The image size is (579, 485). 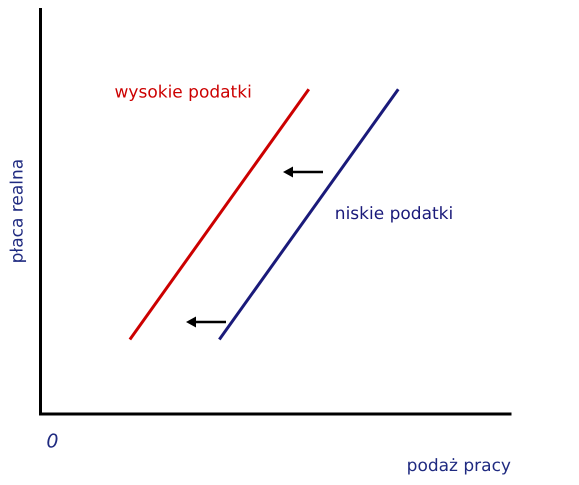 What do you see at coordinates (183, 92) in the screenshot?
I see `text: wysokie podatki` at bounding box center [183, 92].